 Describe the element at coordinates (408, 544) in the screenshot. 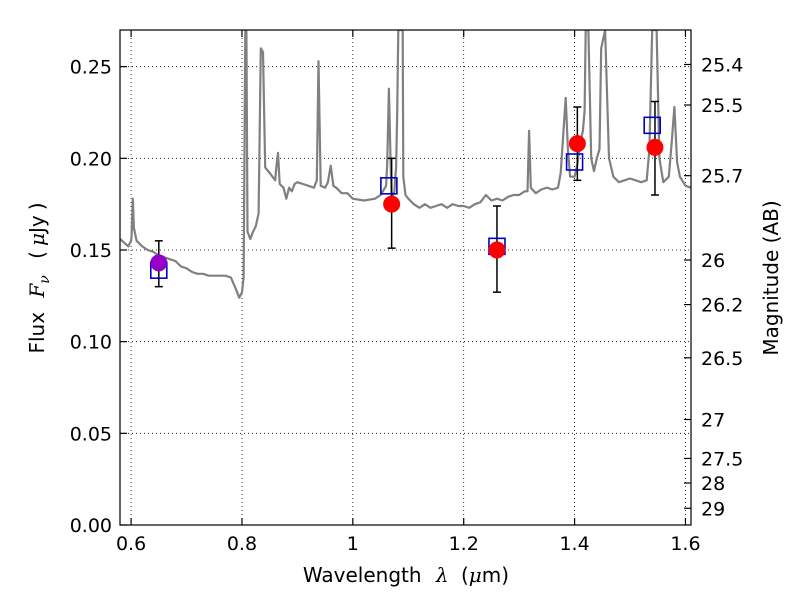

I see `x-tick-labels: 0.6 0.8 1 1.2 1.4 1.6` at that location.